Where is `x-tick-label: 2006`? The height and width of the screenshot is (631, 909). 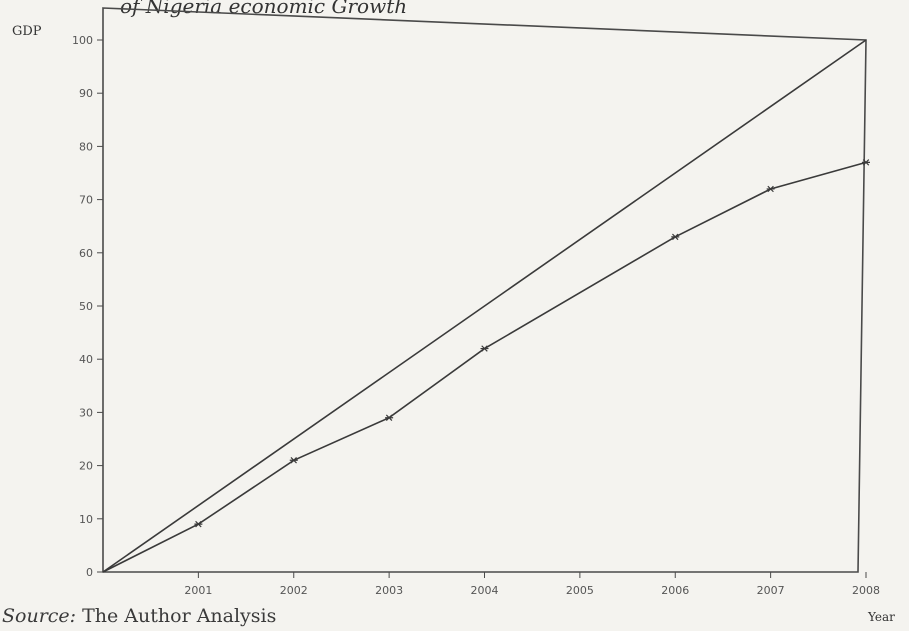 x-tick-label: 2006 is located at coordinates (675, 590).